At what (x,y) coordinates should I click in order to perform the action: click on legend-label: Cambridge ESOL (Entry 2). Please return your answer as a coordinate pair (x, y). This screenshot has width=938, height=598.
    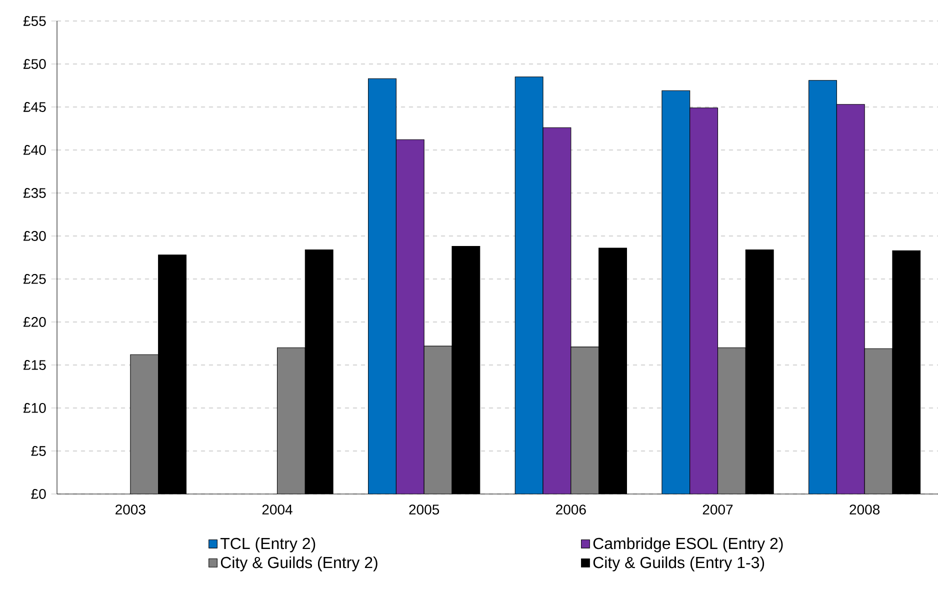
    Looking at the image, I should click on (688, 544).